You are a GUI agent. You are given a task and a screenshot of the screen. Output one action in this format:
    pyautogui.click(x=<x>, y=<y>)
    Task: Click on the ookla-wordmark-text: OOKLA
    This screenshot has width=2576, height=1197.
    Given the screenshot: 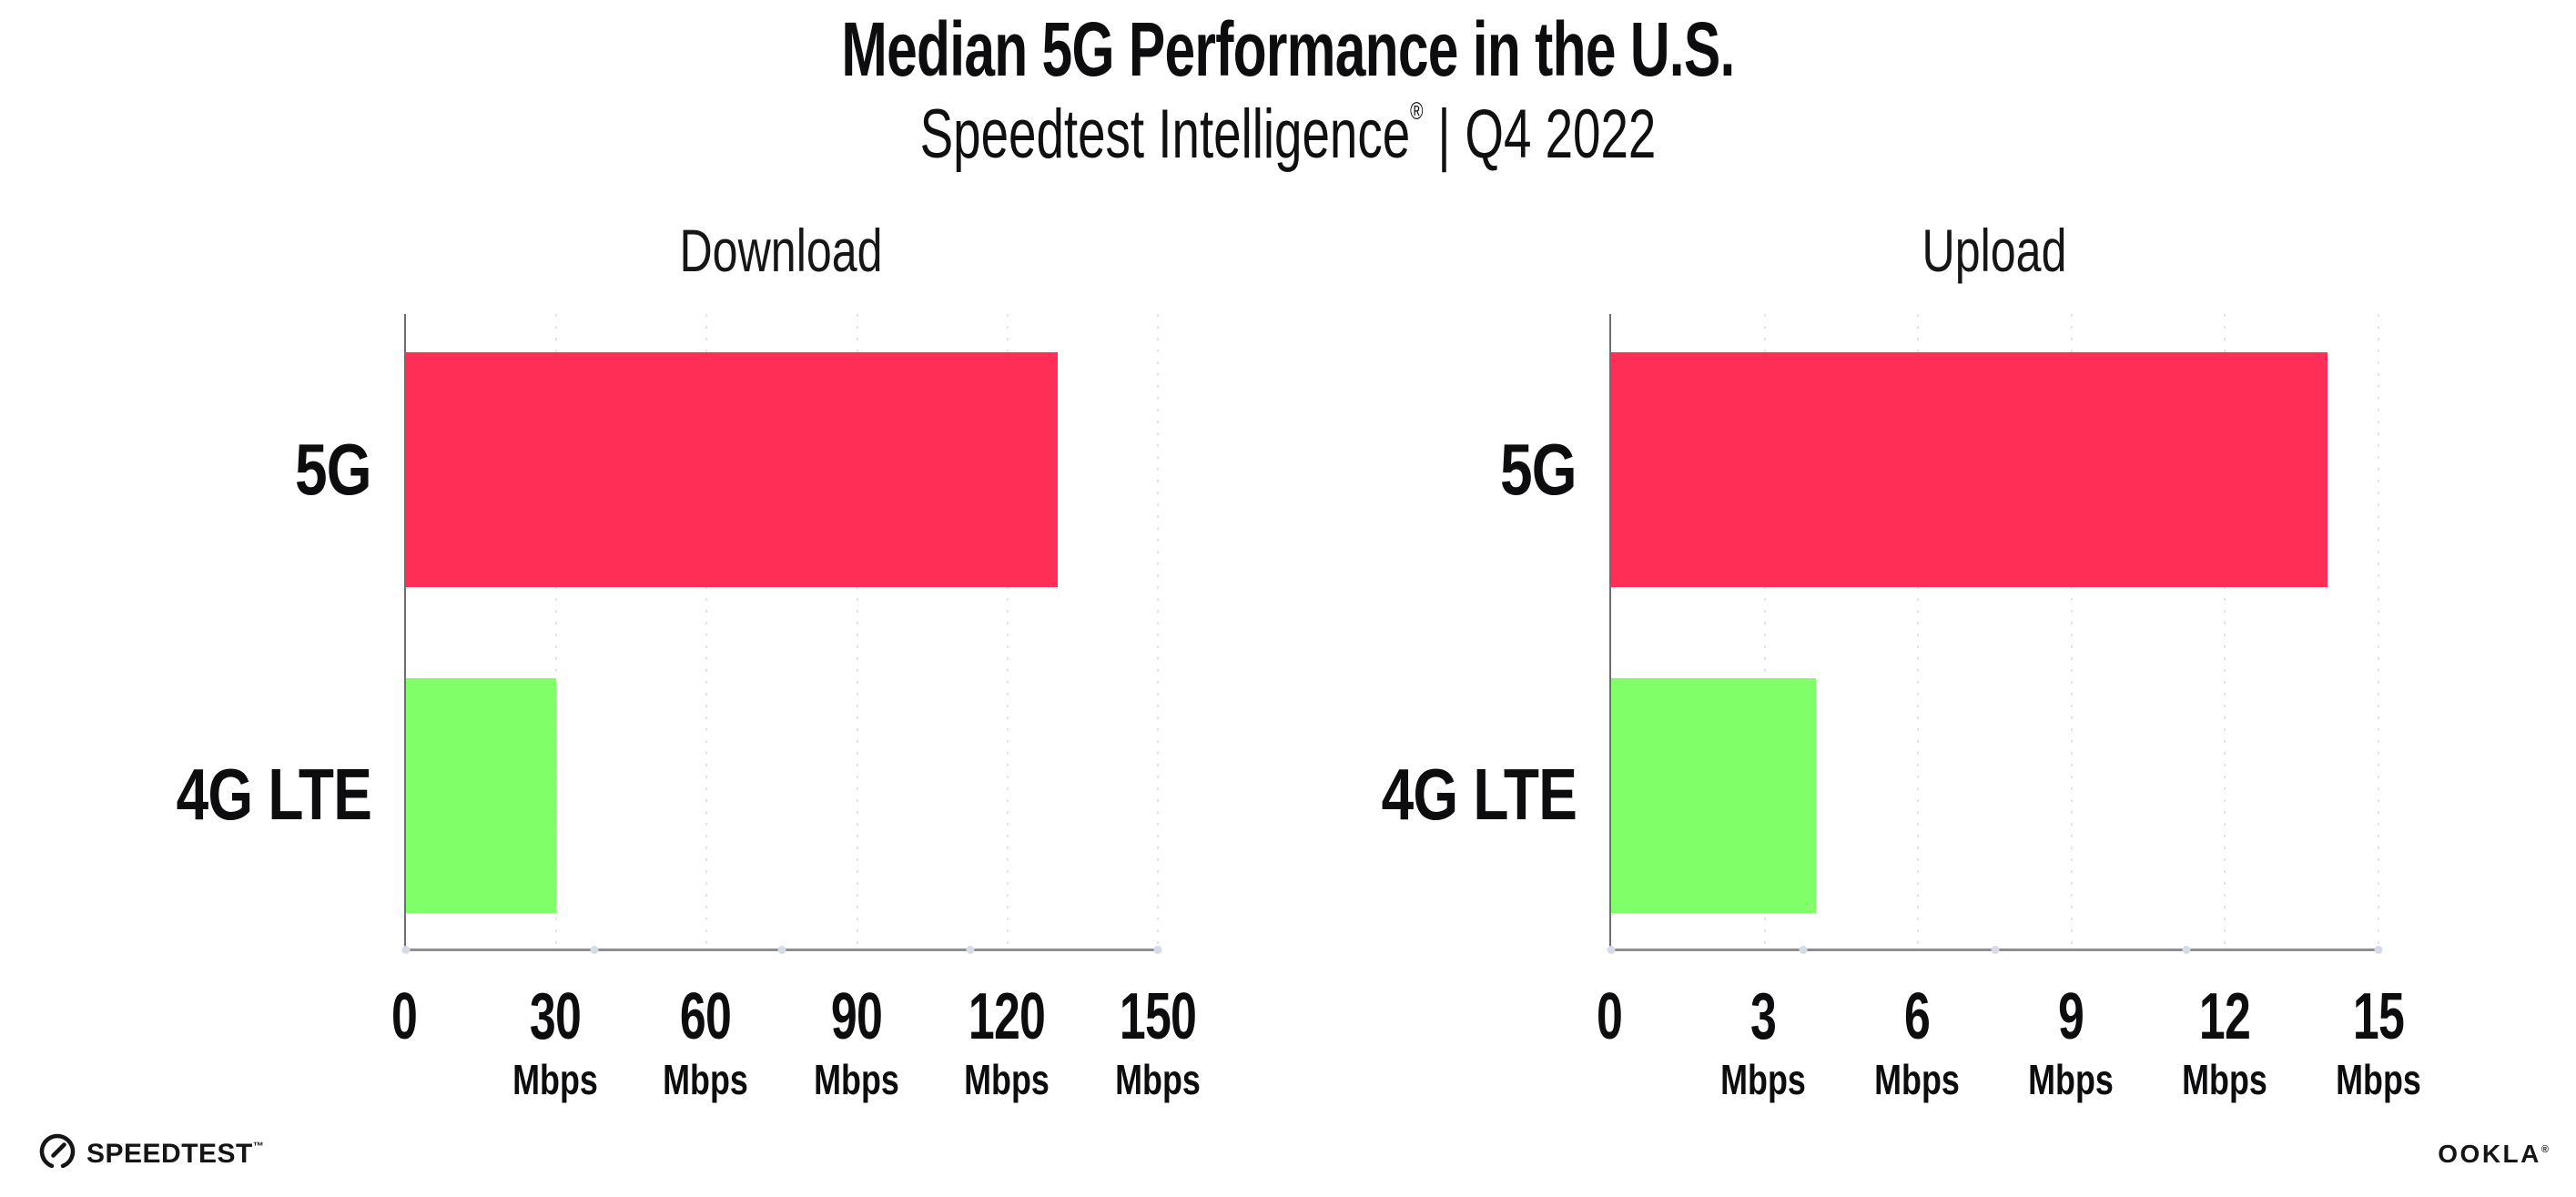 What is the action you would take?
    pyautogui.click(x=2489, y=1154)
    